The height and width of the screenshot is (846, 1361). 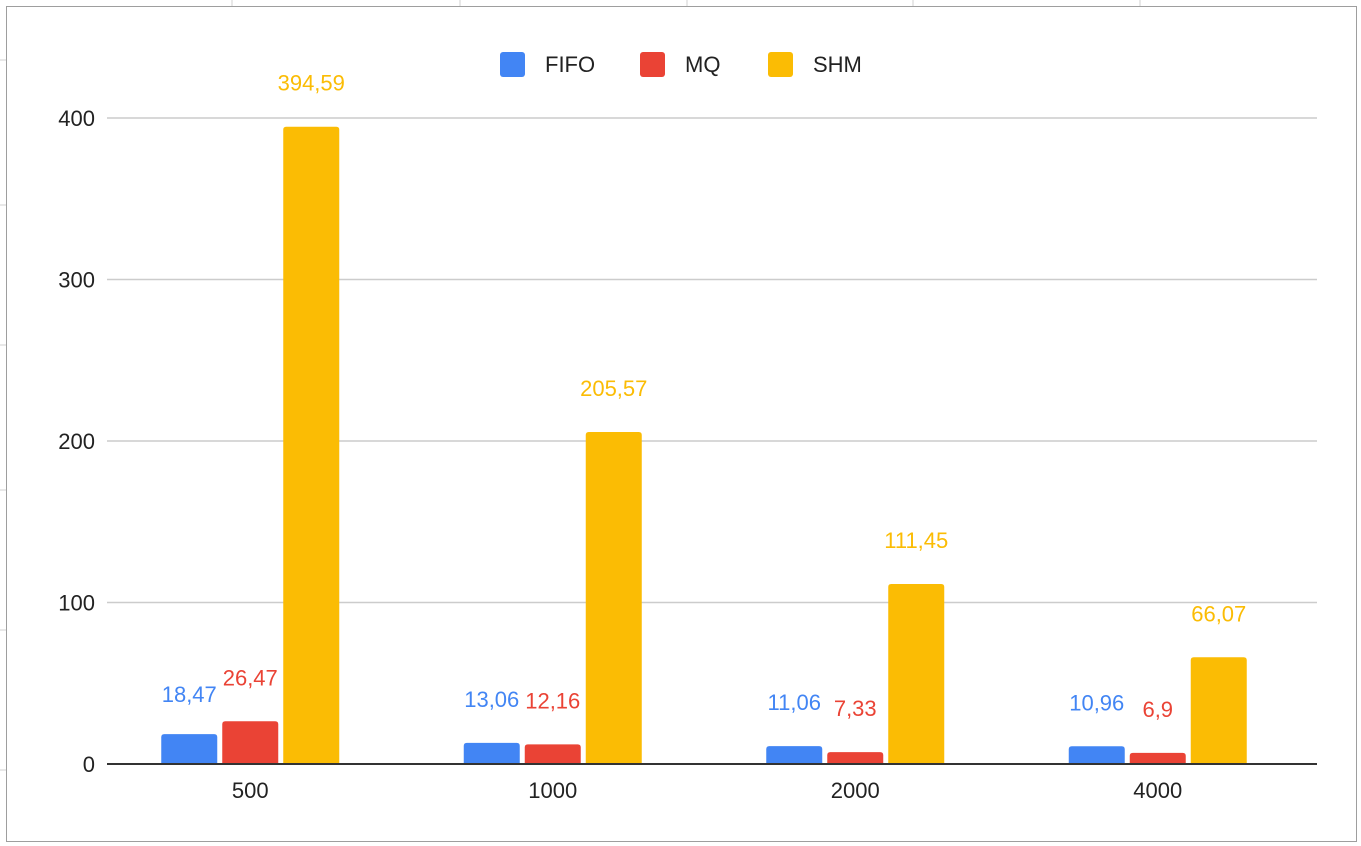 What do you see at coordinates (1096, 702) in the screenshot?
I see `data-label-fifo-4000: 10,96` at bounding box center [1096, 702].